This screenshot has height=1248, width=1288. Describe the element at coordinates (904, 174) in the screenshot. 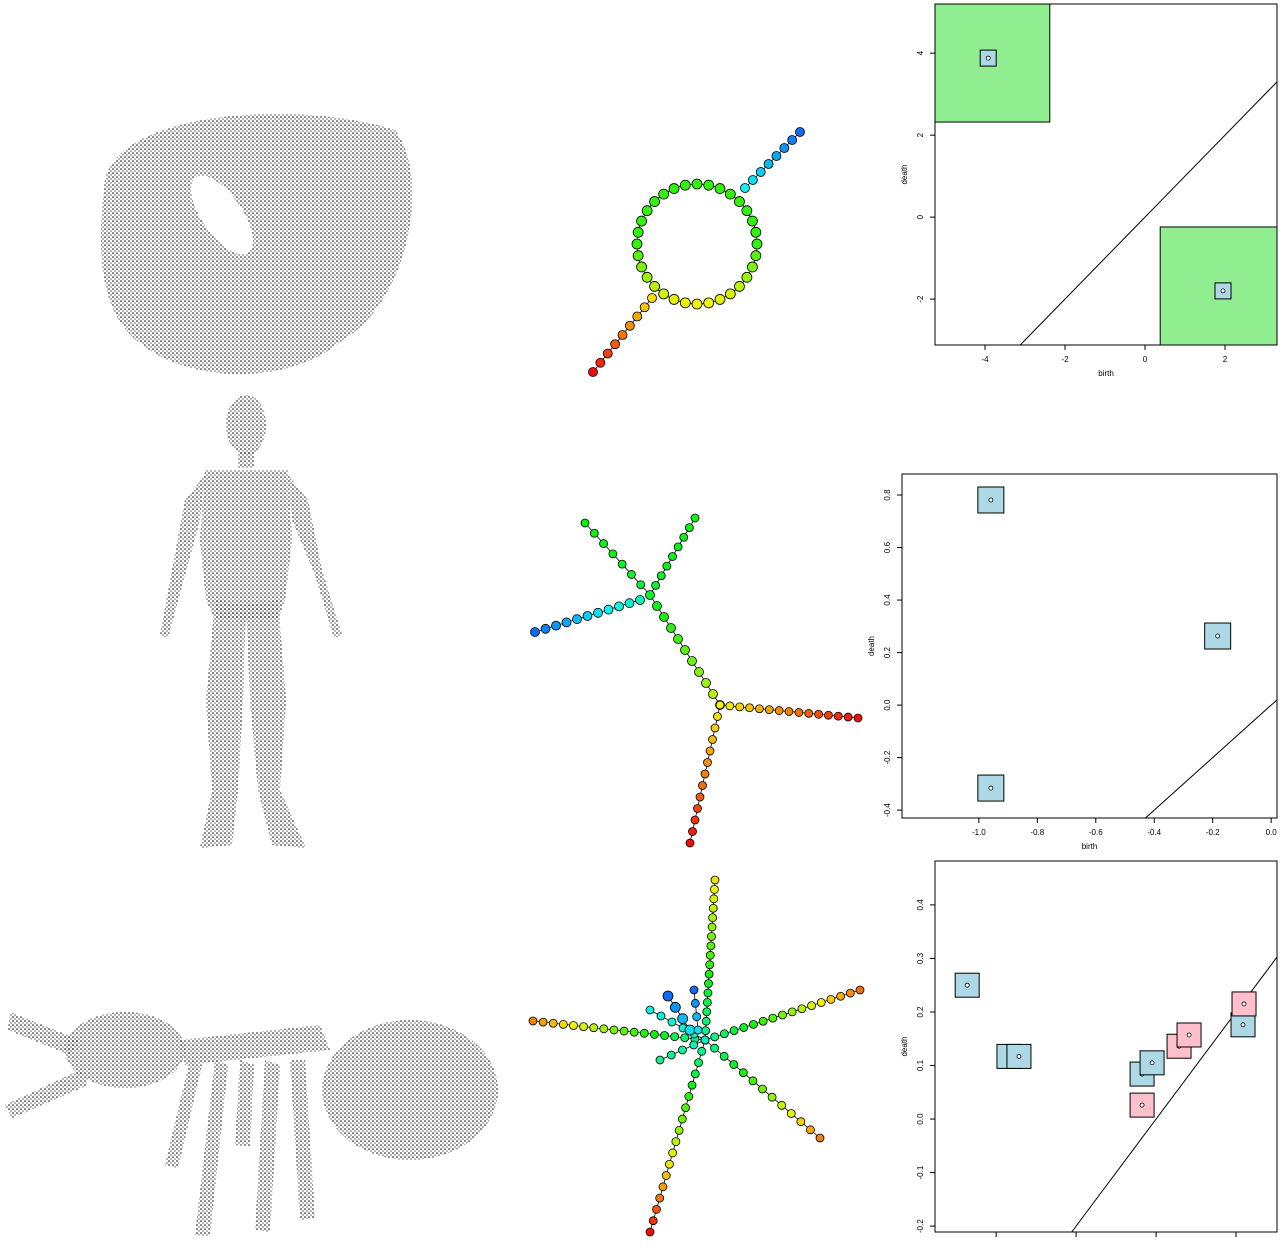

I see `y-axis-label: death` at that location.